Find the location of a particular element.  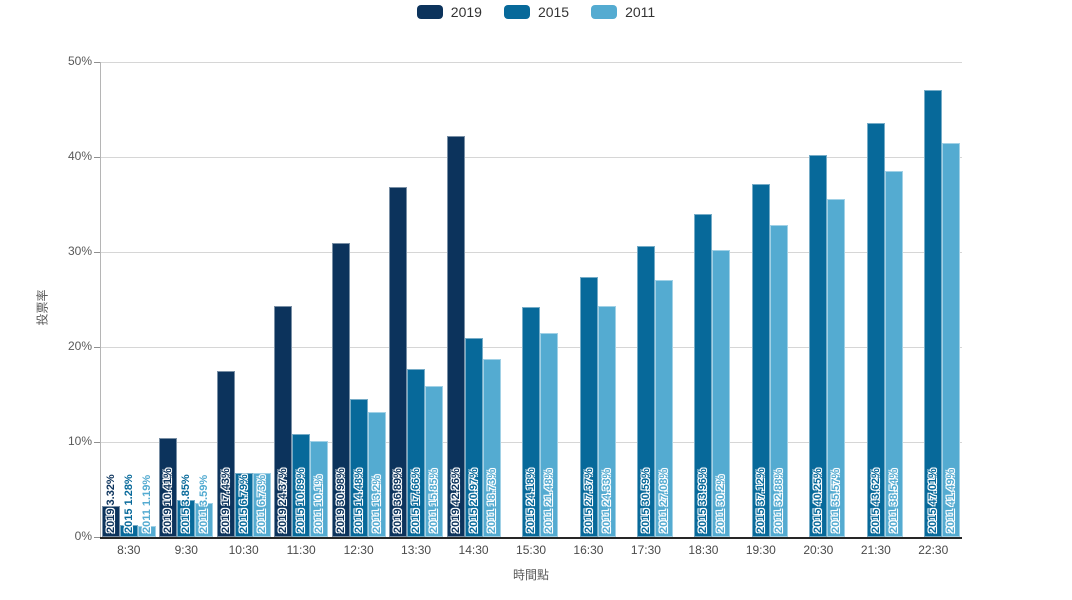

legend: 2019 2015 2011 is located at coordinates (536, 12).